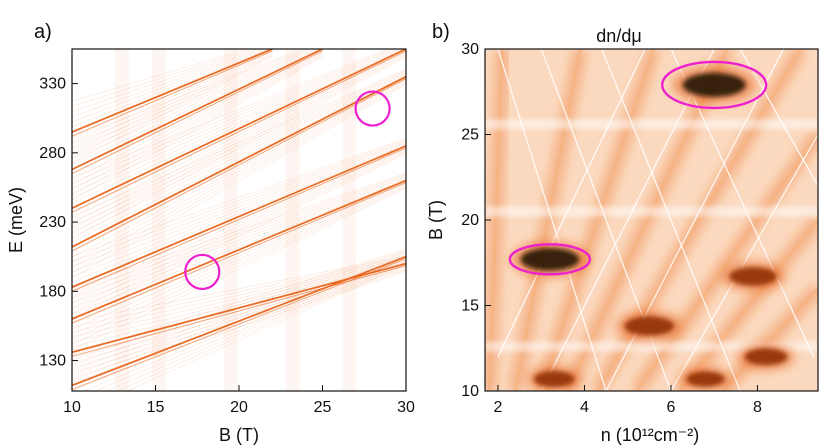 The image size is (831, 448). I want to click on panel-b-y-axis-label: B (T), so click(436, 220).